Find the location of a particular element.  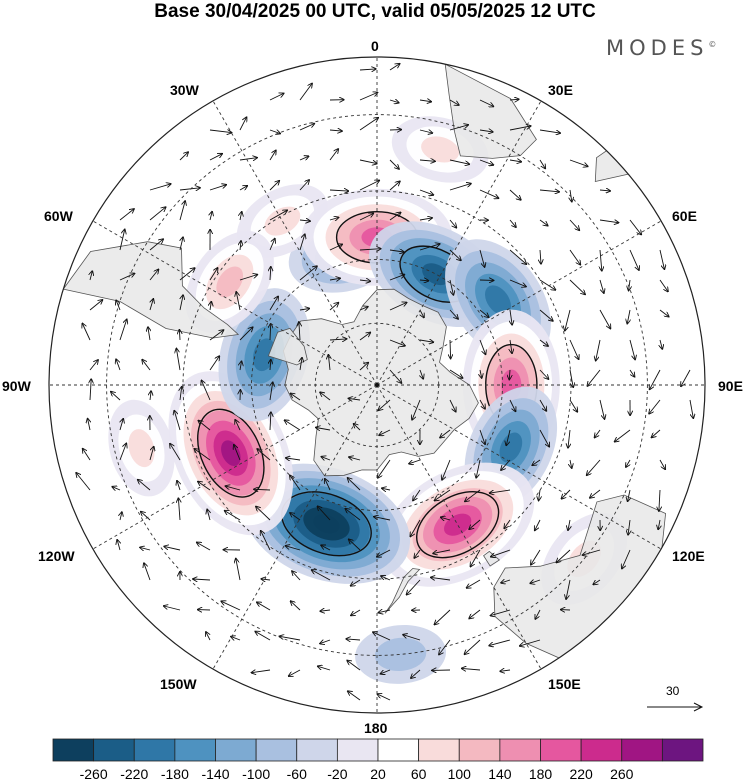

latitude-circle is located at coordinates (377, 385).